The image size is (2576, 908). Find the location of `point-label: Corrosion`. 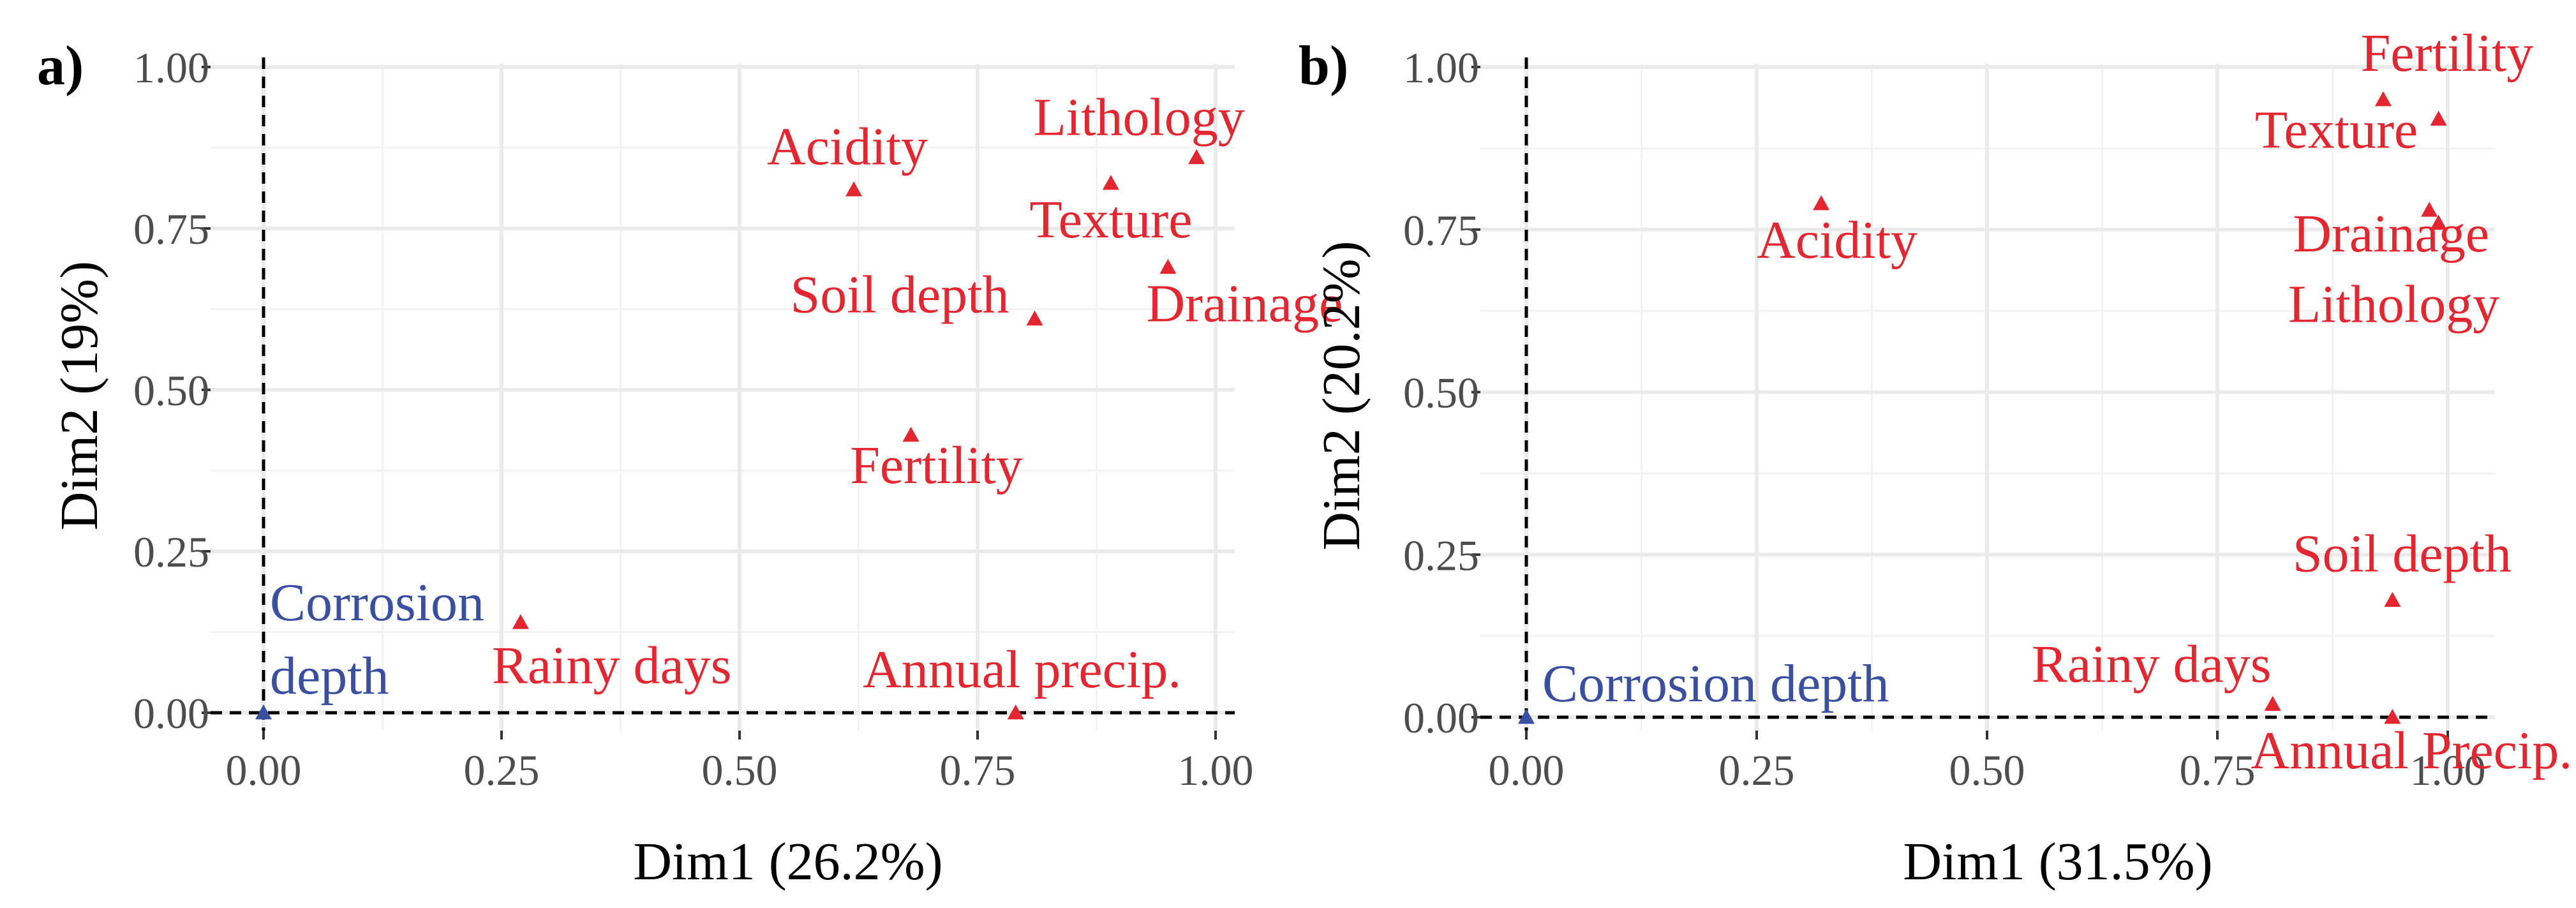

point-label: Corrosion is located at coordinates (377, 602).